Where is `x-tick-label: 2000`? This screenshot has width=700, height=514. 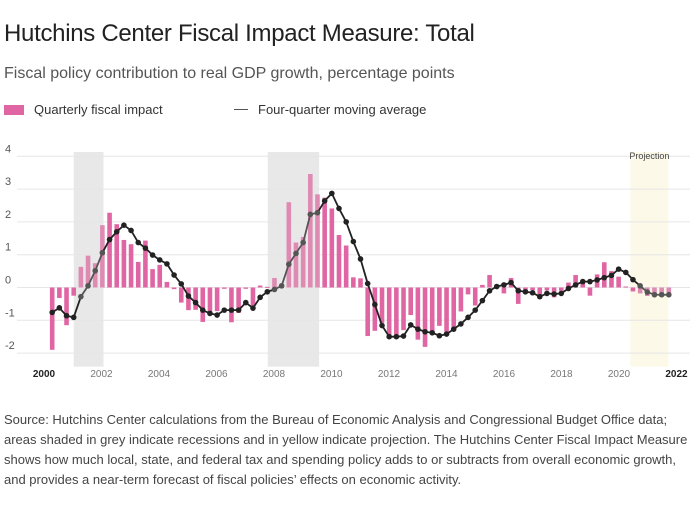
x-tick-label: 2000 is located at coordinates (44, 374).